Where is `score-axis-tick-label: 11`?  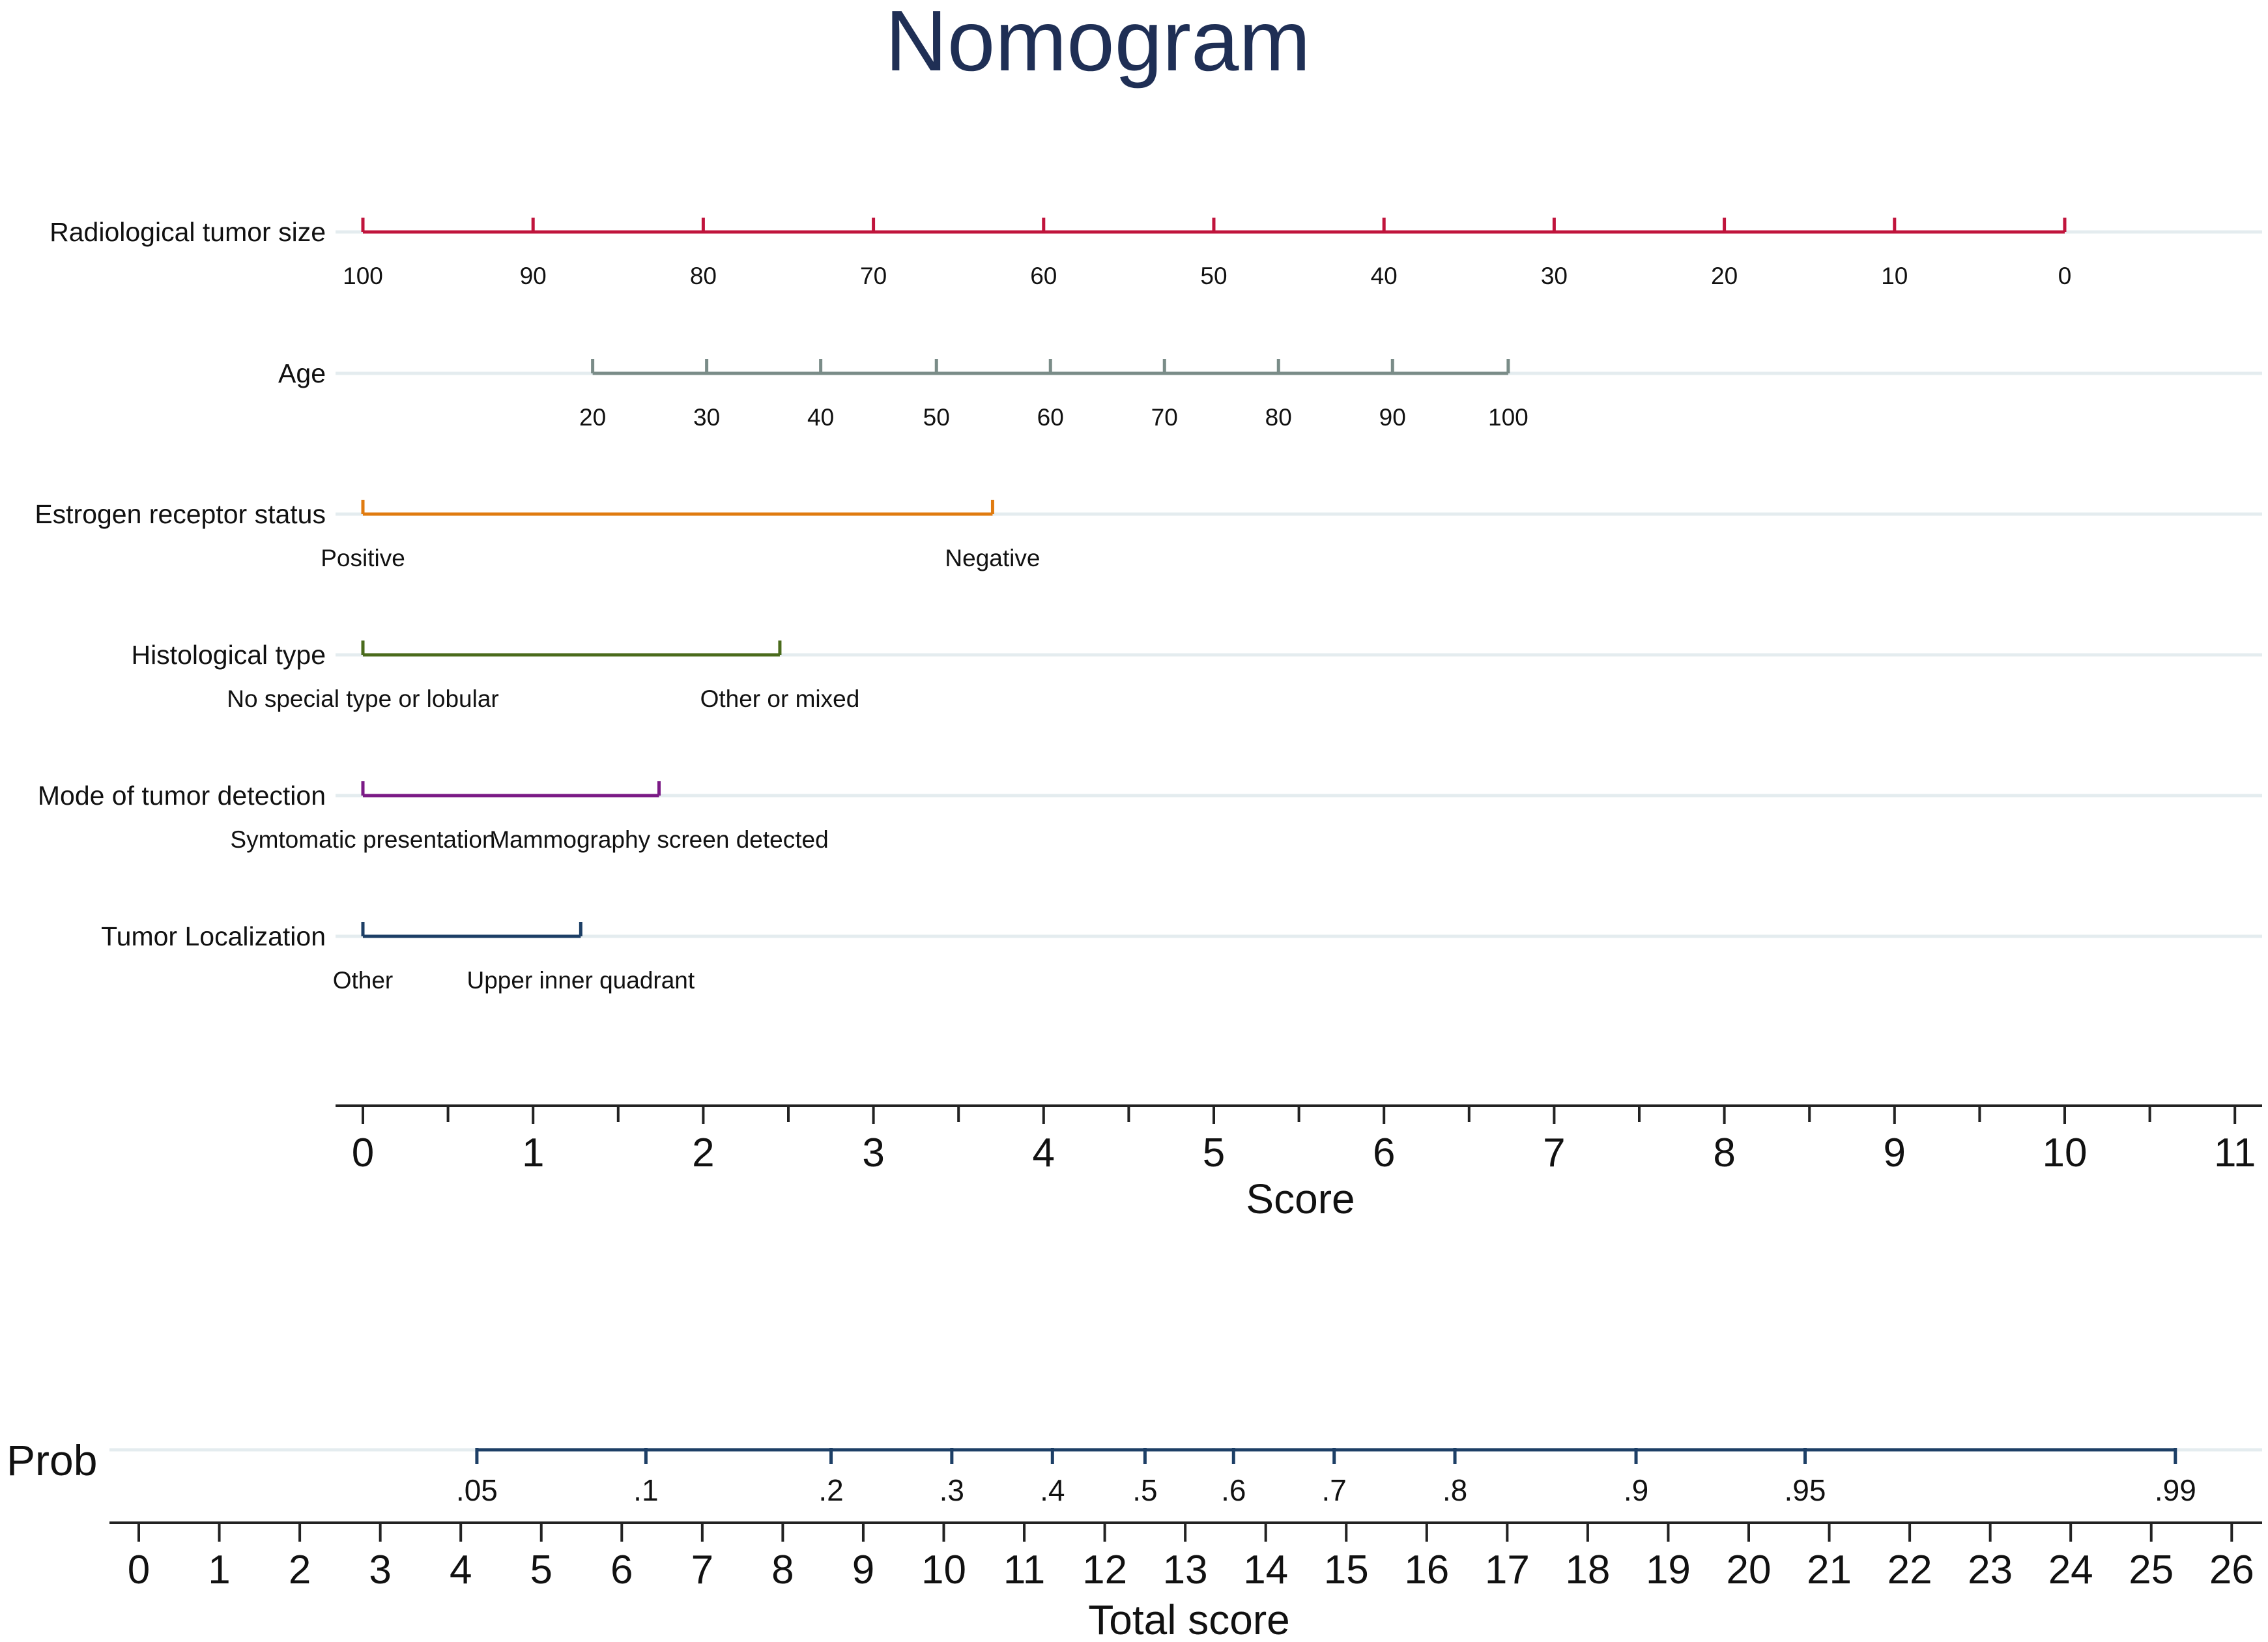 score-axis-tick-label: 11 is located at coordinates (2235, 1153).